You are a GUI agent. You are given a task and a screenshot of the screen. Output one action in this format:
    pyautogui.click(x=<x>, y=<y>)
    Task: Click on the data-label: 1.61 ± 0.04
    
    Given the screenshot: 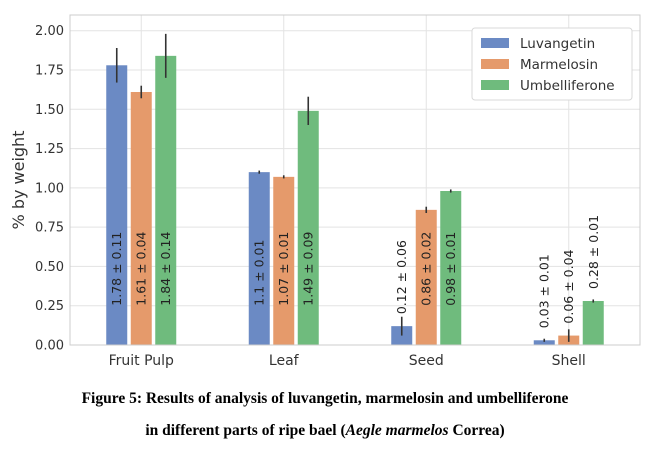 What is the action you would take?
    pyautogui.click(x=141, y=269)
    